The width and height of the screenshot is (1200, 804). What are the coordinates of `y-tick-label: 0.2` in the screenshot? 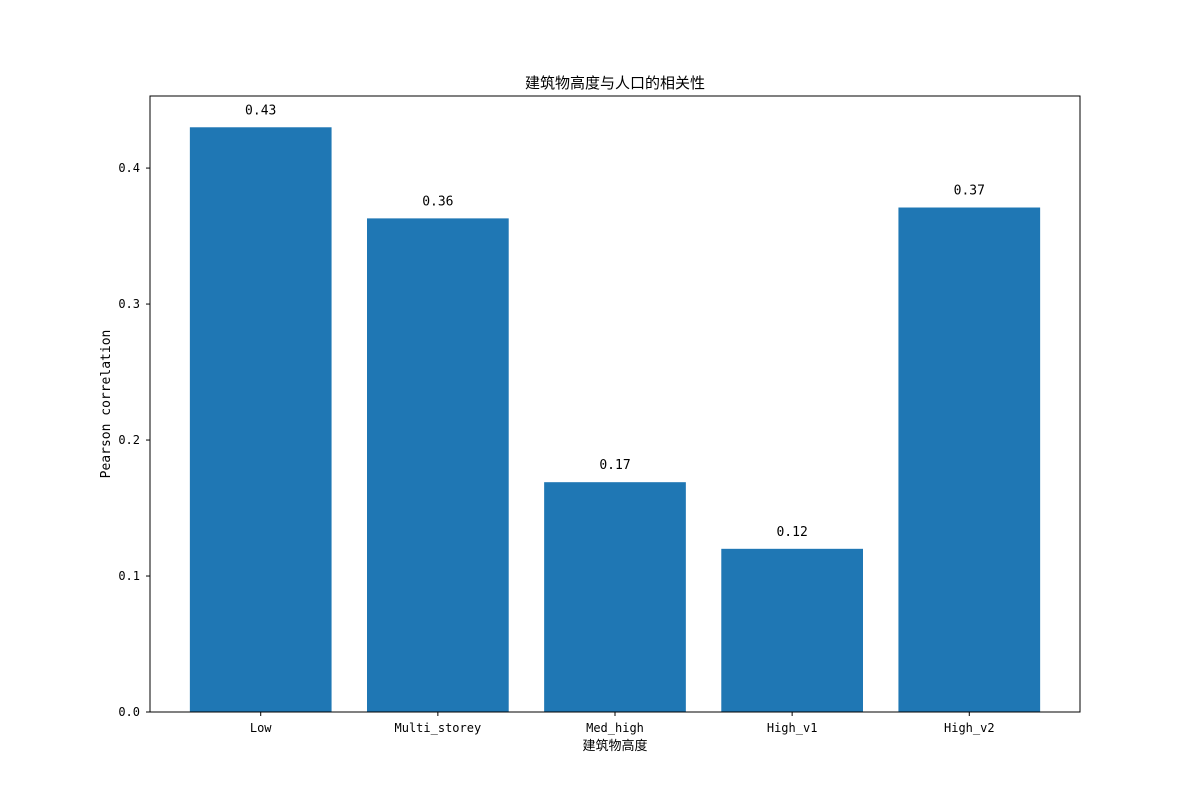 It's located at (129, 440).